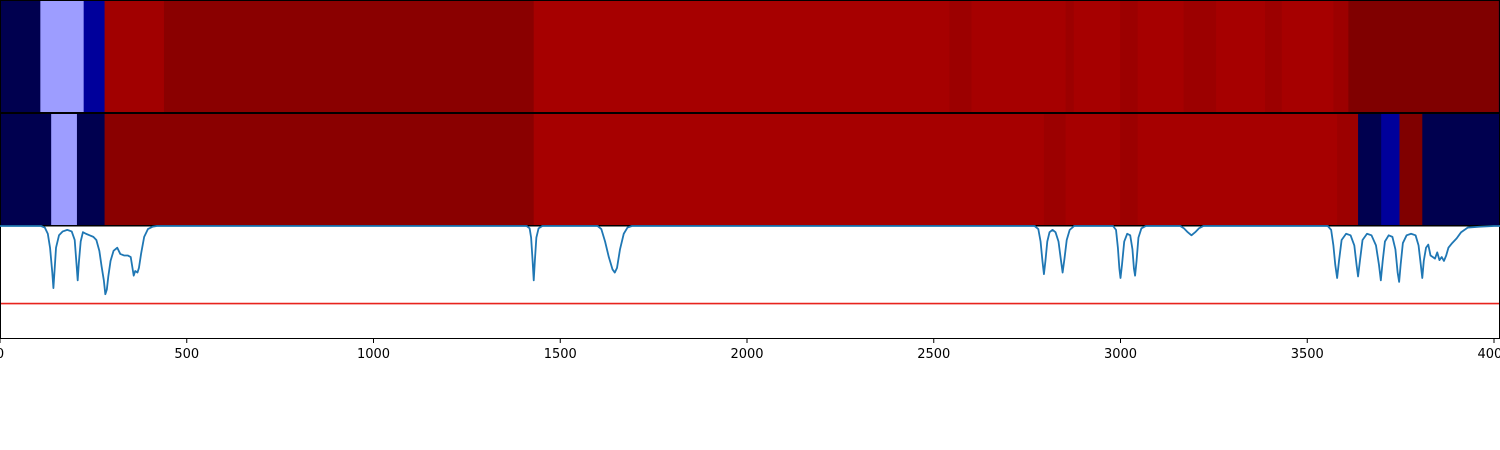  What do you see at coordinates (746, 354) in the screenshot?
I see `x-tick-label: 2000` at bounding box center [746, 354].